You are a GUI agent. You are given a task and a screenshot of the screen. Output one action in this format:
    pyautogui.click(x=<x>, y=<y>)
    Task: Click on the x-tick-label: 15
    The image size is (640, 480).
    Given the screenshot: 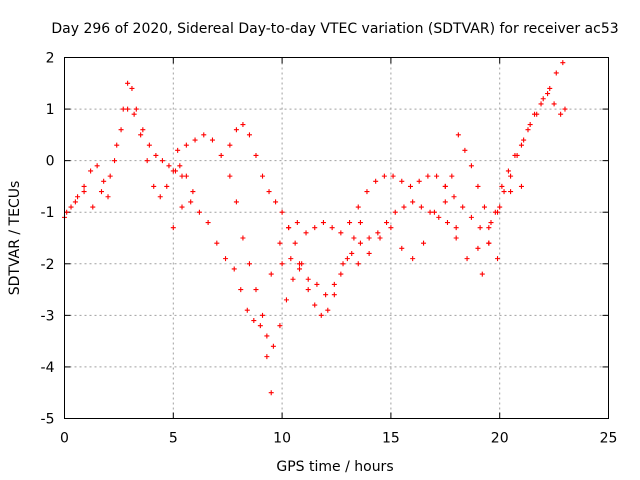 What is the action you would take?
    pyautogui.click(x=391, y=439)
    